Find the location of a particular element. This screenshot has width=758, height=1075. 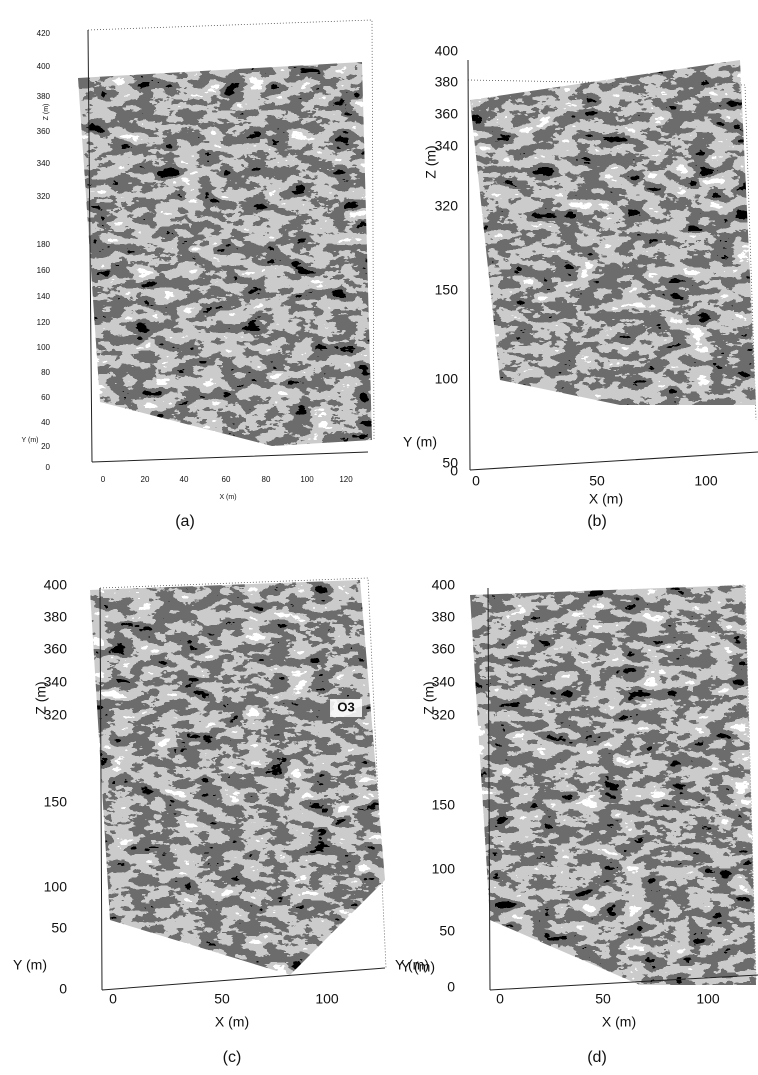

y-tick-label: 60 is located at coordinates (45, 397).